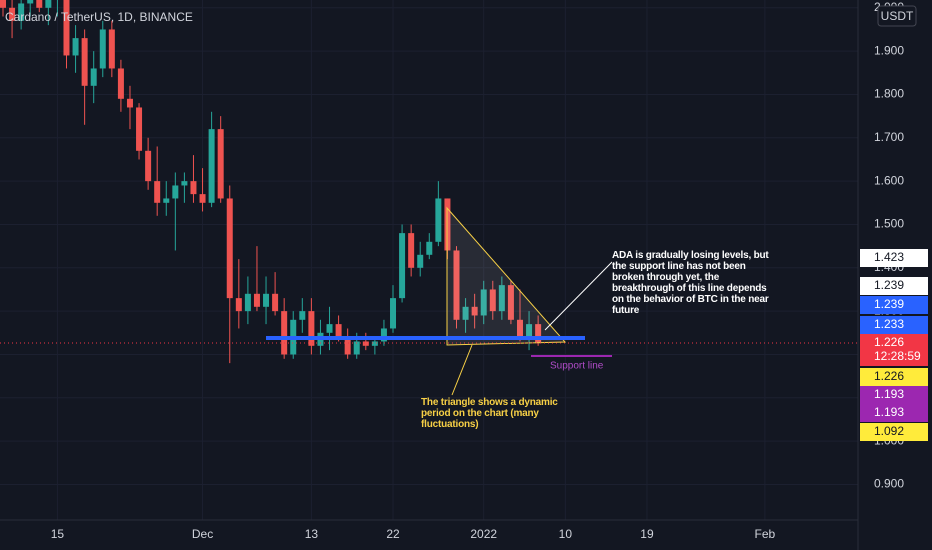 Image resolution: width=932 pixels, height=550 pixels. Describe the element at coordinates (506, 276) in the screenshot. I see `triangle` at that location.